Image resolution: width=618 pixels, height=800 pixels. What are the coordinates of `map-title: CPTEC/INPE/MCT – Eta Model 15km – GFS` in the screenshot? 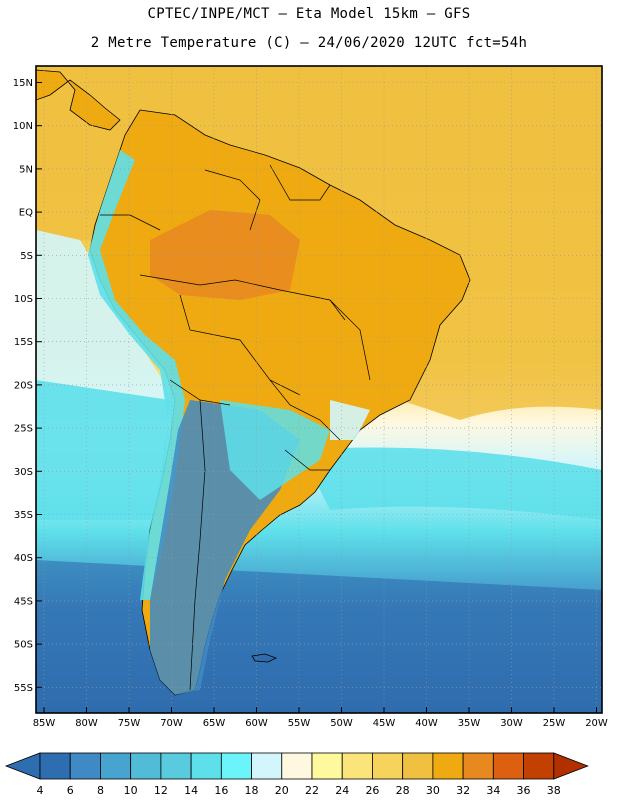 It's located at (309, 14).